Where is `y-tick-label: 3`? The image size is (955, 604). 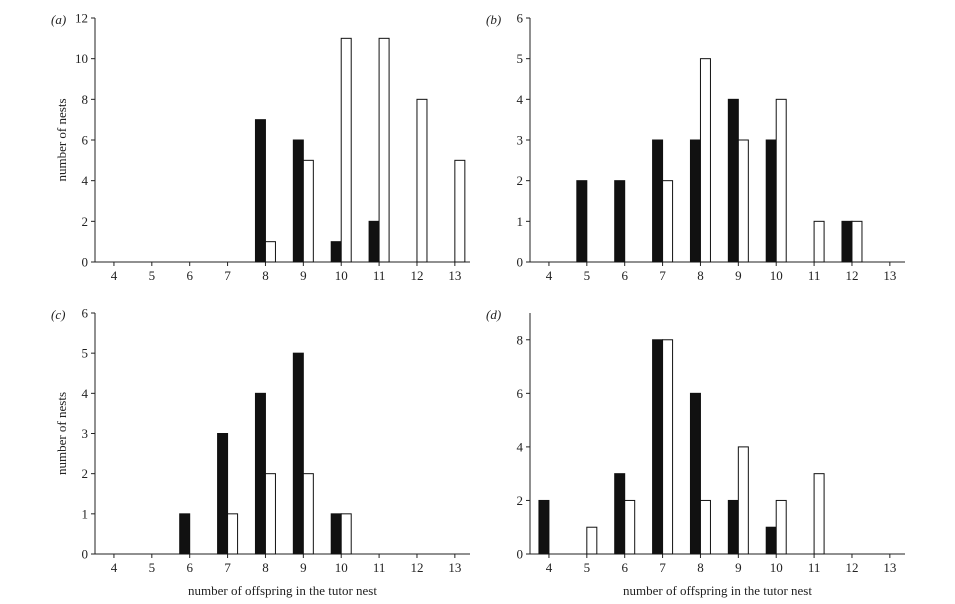 y-tick-label: 3 is located at coordinates (520, 140).